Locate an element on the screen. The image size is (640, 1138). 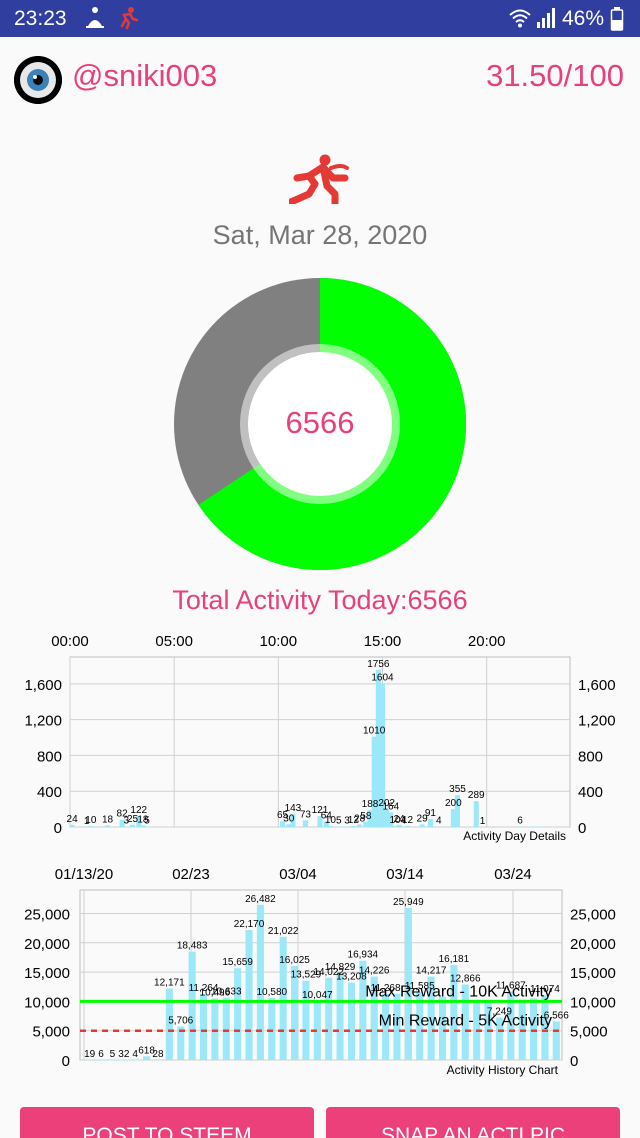
history-x-tick: 03/24 is located at coordinates (513, 874).